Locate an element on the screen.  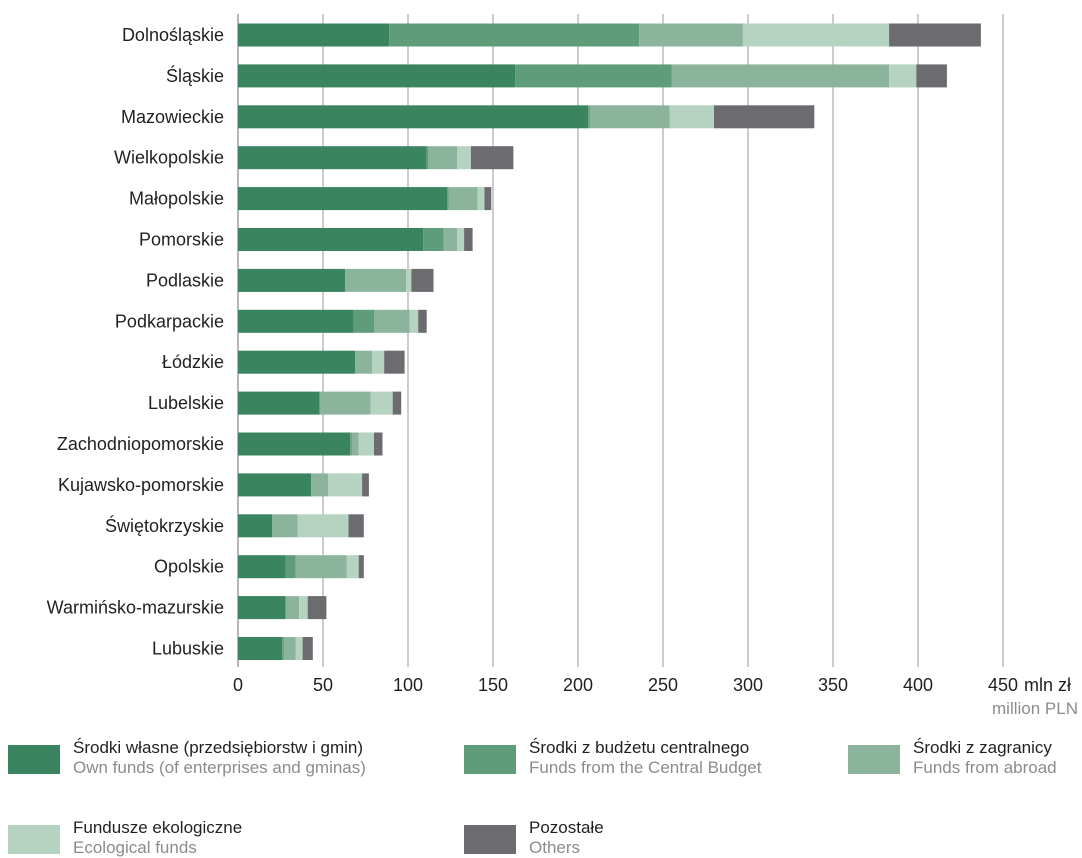
x-tick-label: 450 is located at coordinates (1003, 685).